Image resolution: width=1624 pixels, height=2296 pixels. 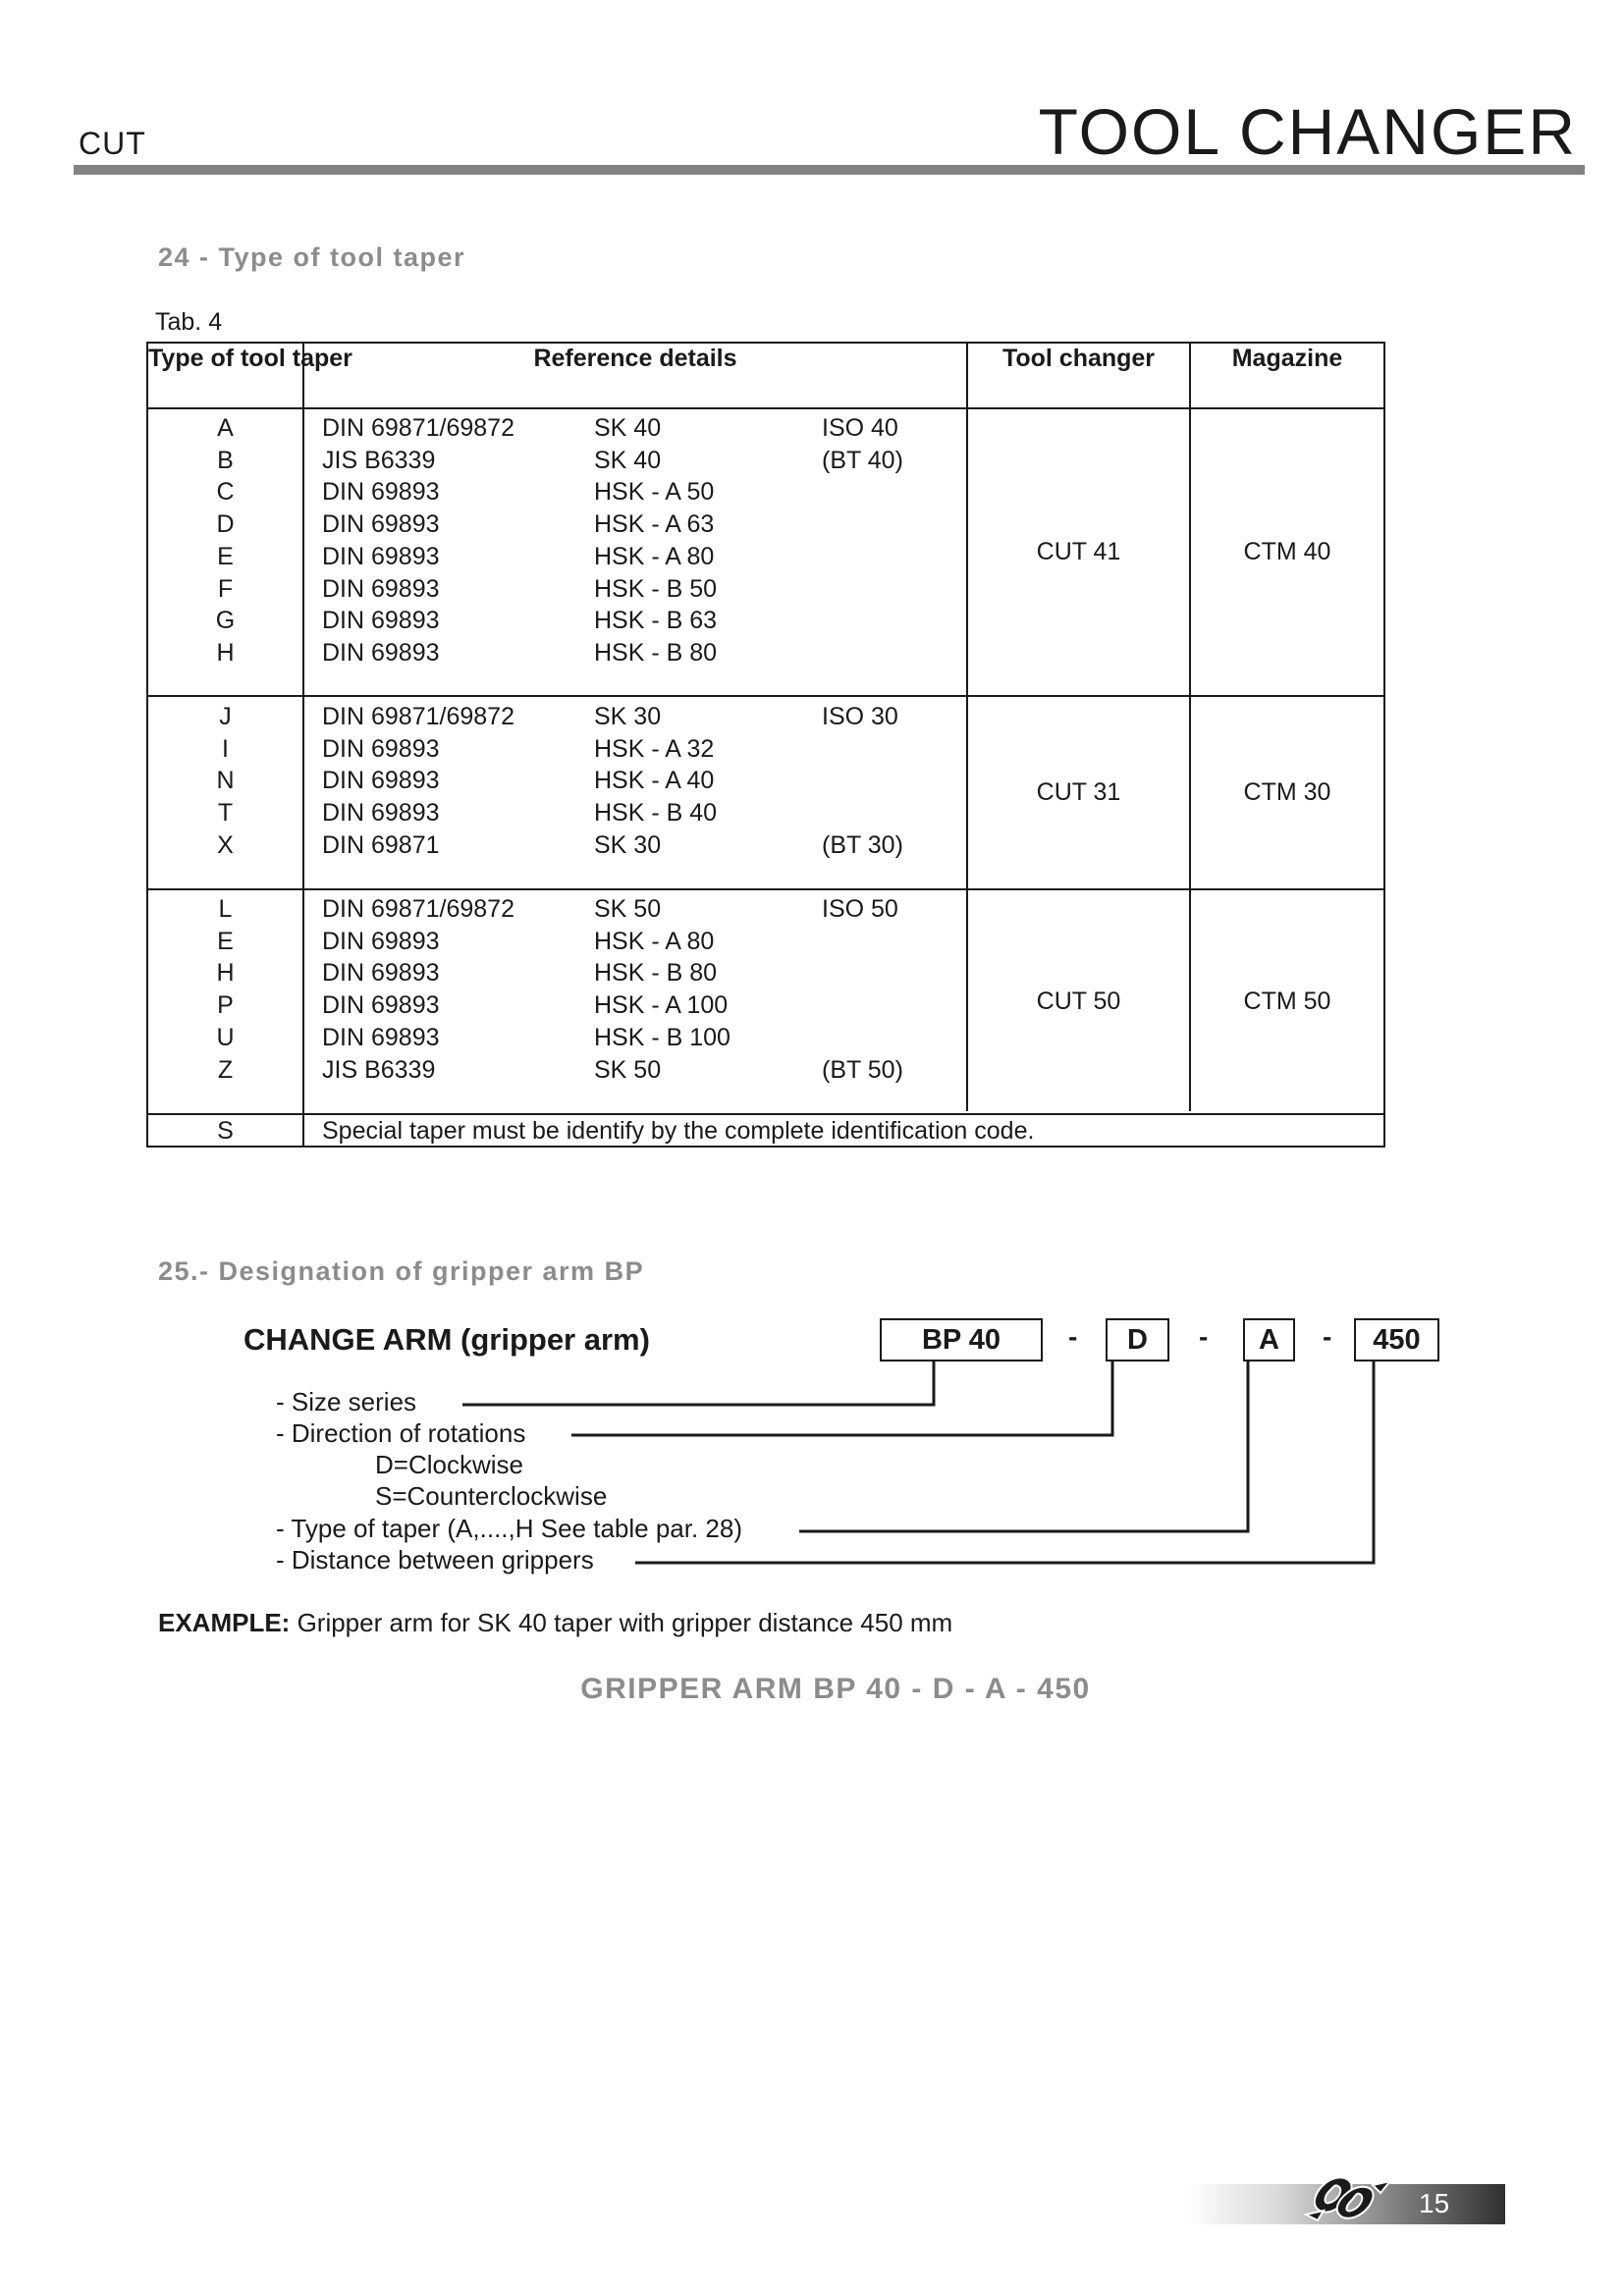 What do you see at coordinates (1078, 359) in the screenshot?
I see `col-header-tool-changer: Tool changer` at bounding box center [1078, 359].